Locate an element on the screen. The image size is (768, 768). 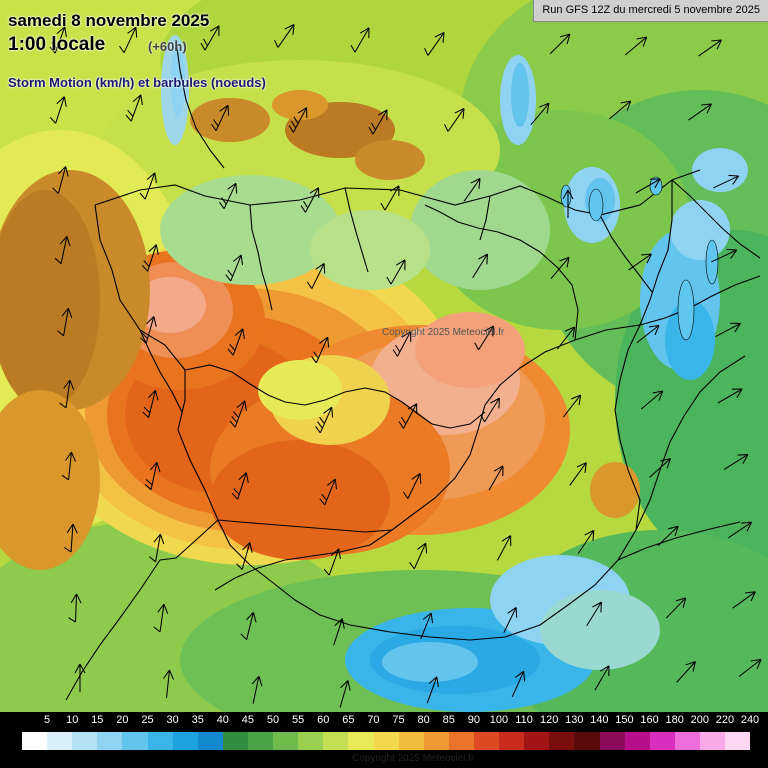
forecast-hour: 1:00 locale is located at coordinates (57, 44).